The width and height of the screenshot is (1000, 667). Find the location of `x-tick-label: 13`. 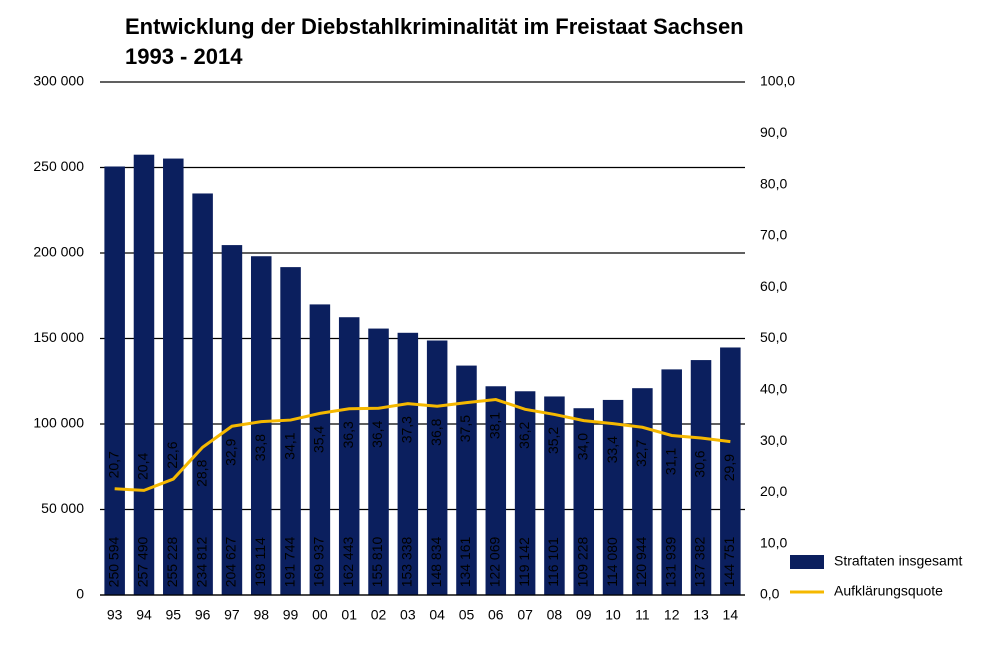

x-tick-label: 13 is located at coordinates (701, 615).